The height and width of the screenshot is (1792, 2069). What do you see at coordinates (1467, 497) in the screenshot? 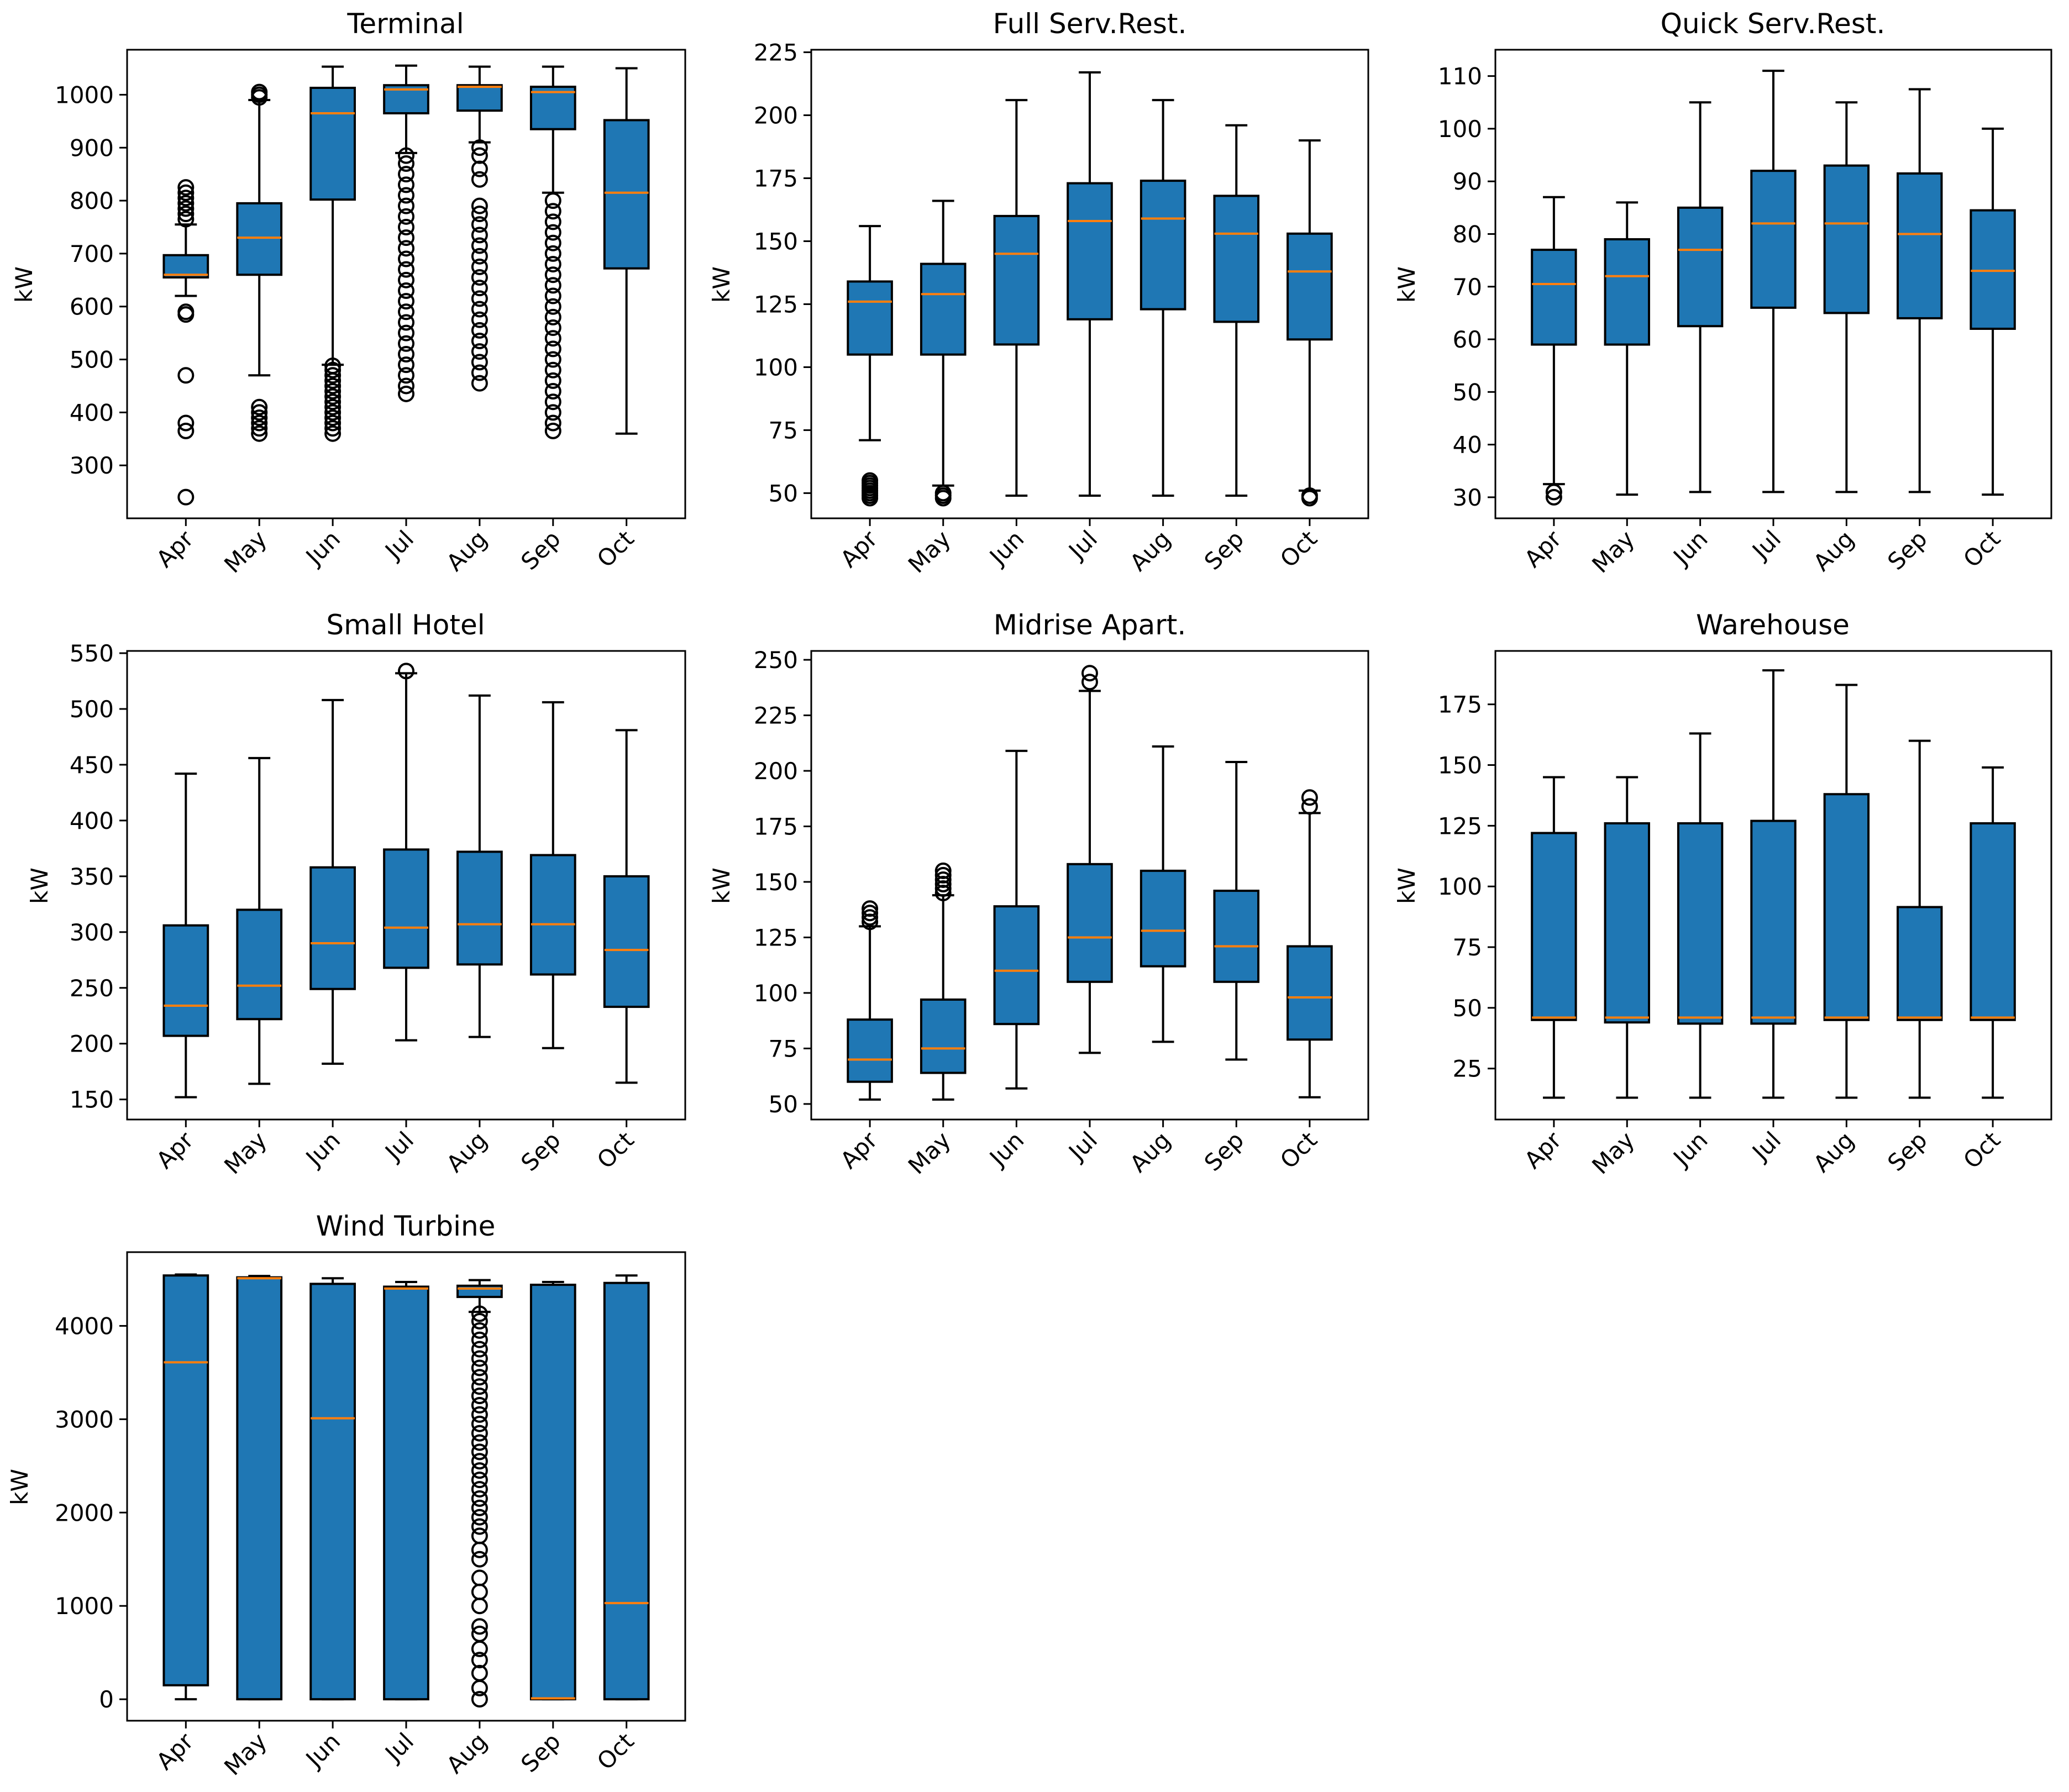
I see `y-tick-label: 30` at bounding box center [1467, 497].